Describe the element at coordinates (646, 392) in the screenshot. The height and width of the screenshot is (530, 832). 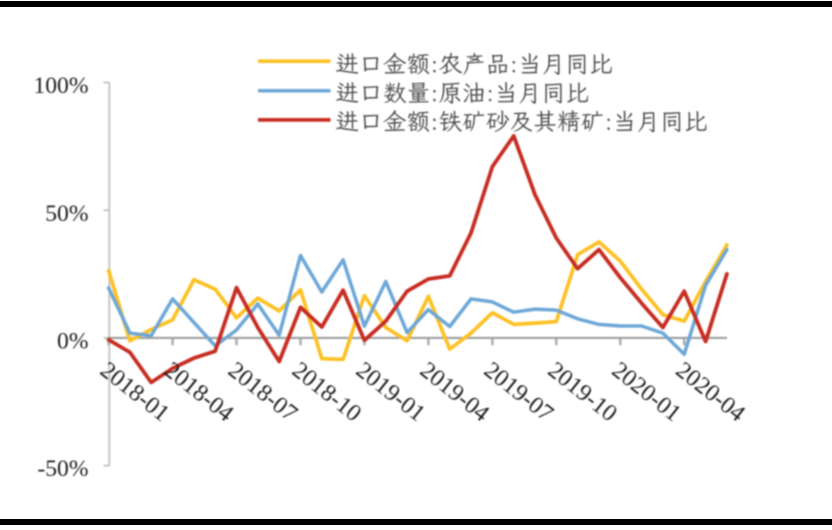
I see `svg-text: 2020-01` at that location.